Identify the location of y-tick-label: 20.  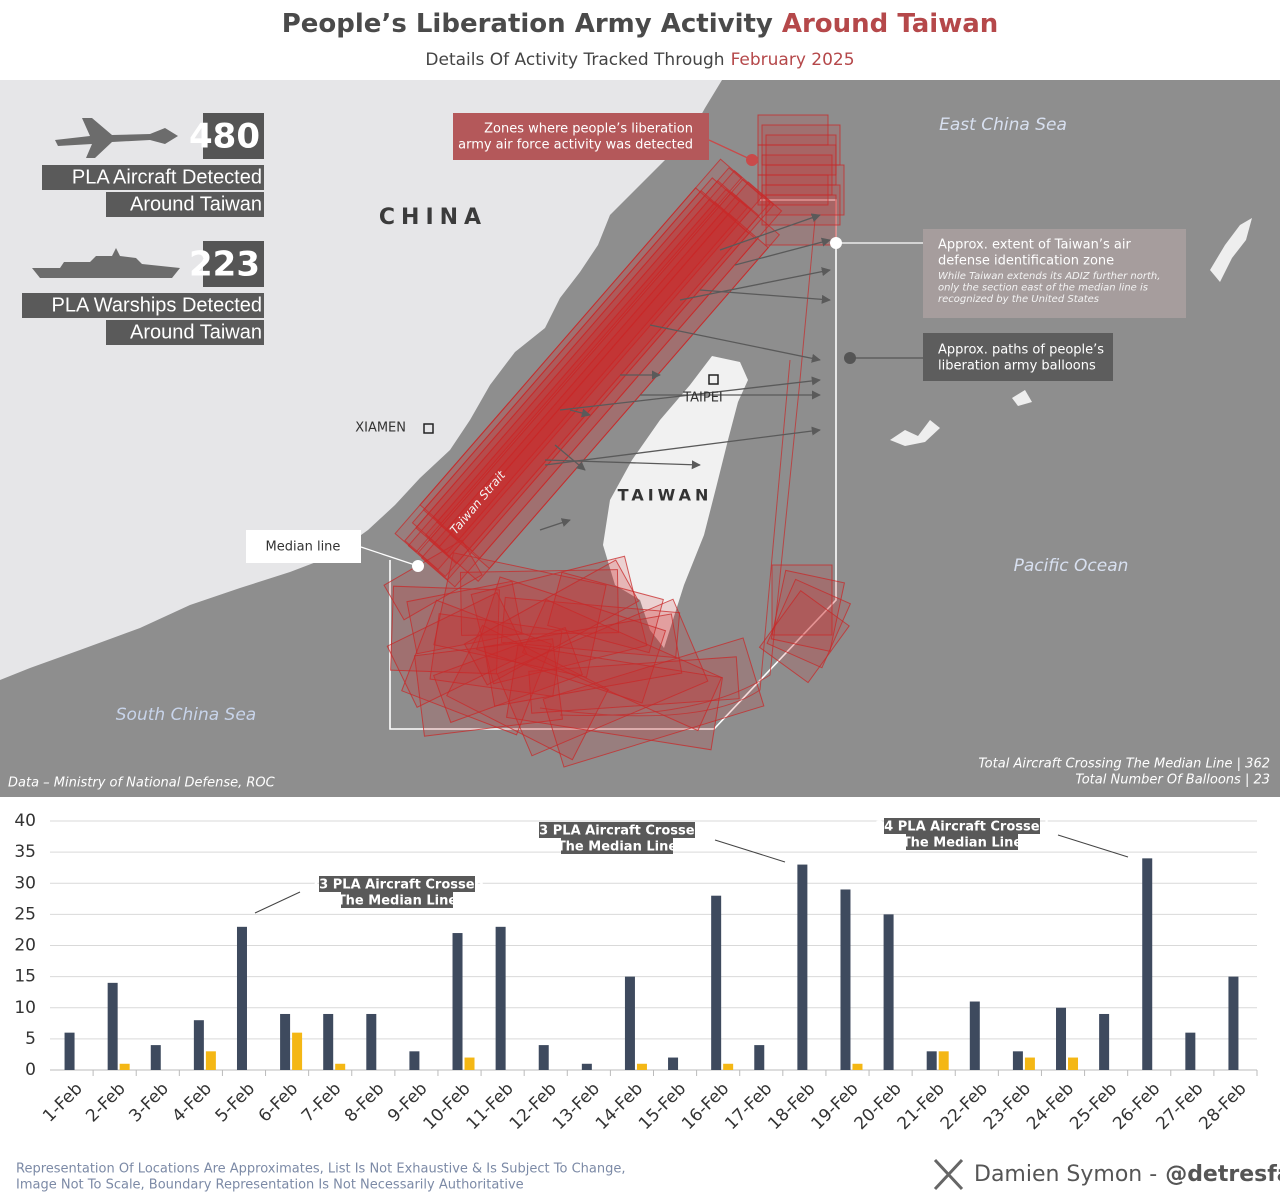
(25, 946).